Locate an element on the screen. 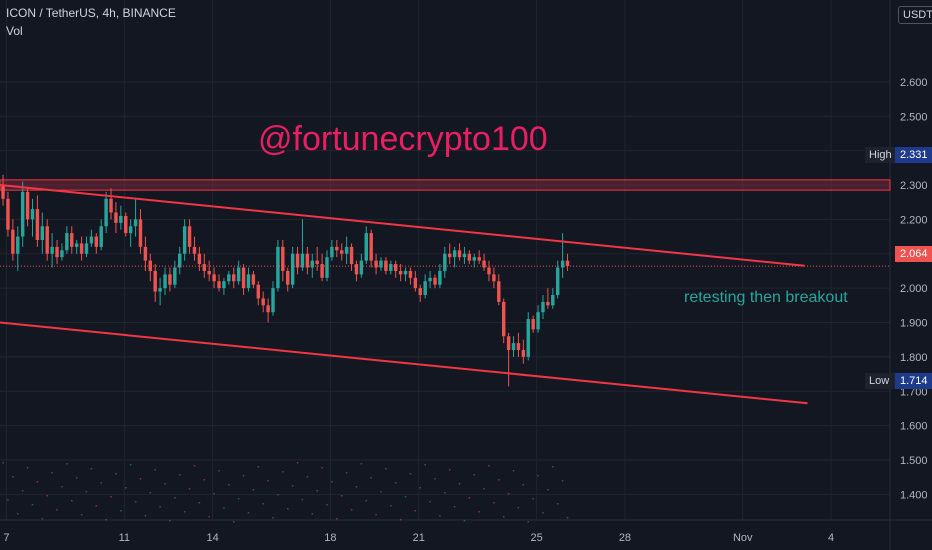  x-tick-label: 25 is located at coordinates (536, 538).